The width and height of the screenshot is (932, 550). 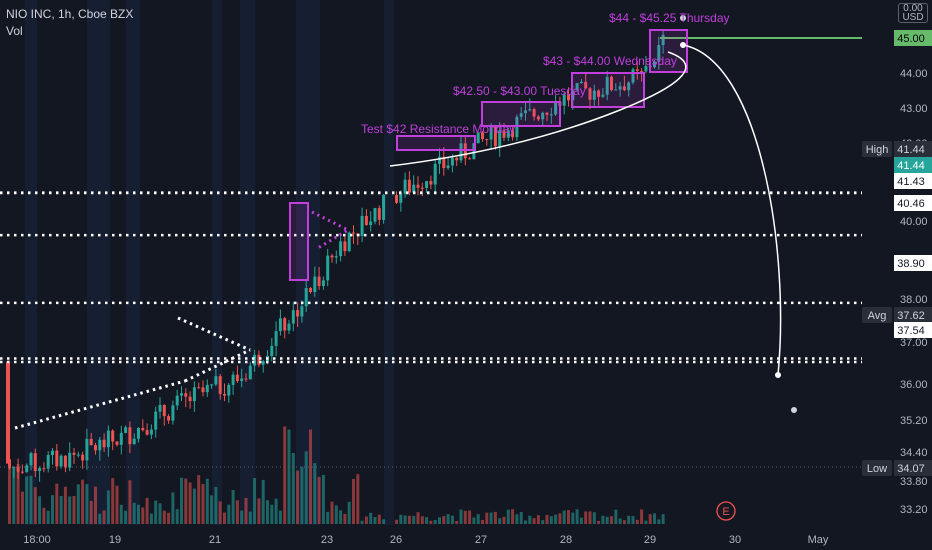 What do you see at coordinates (818, 540) in the screenshot?
I see `x-tick-9: May` at bounding box center [818, 540].